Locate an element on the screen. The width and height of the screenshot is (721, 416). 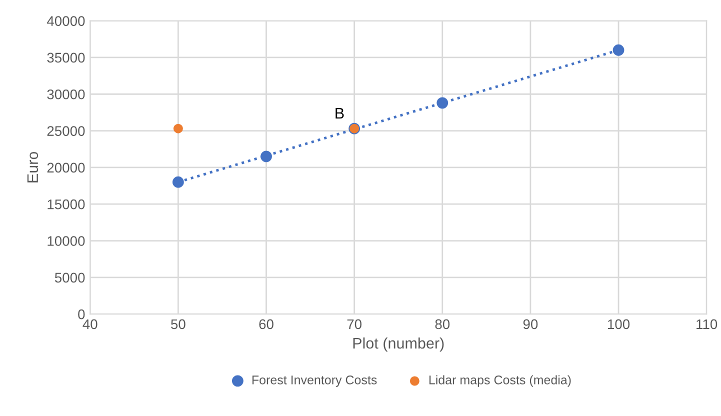
x-tick-label: 40 is located at coordinates (90, 324).